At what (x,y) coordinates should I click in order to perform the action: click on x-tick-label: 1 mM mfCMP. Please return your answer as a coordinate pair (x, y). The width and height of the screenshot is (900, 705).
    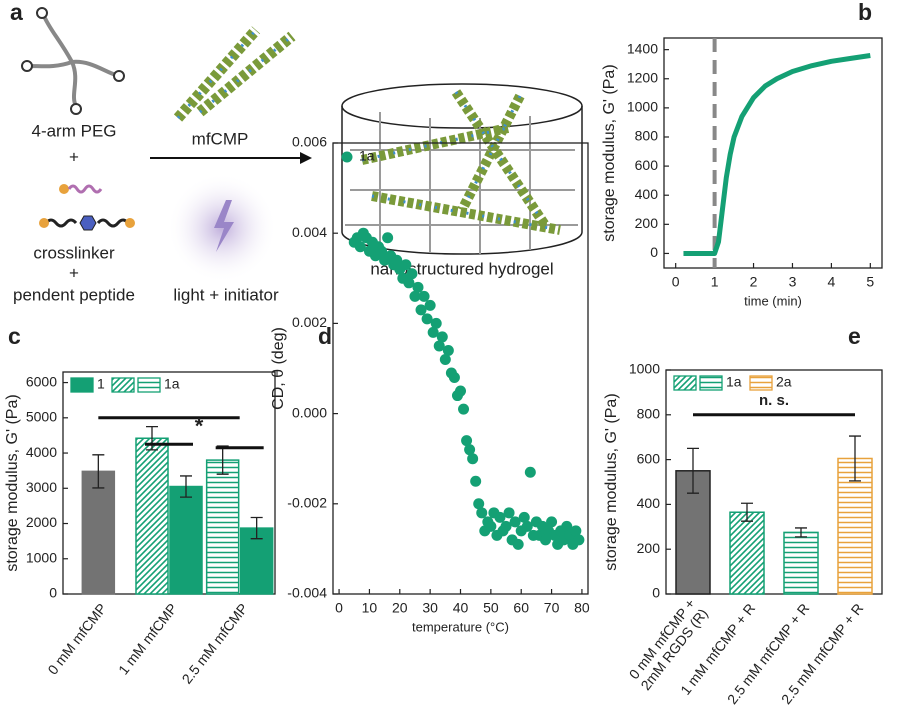
    Looking at the image, I should click on (147, 638).